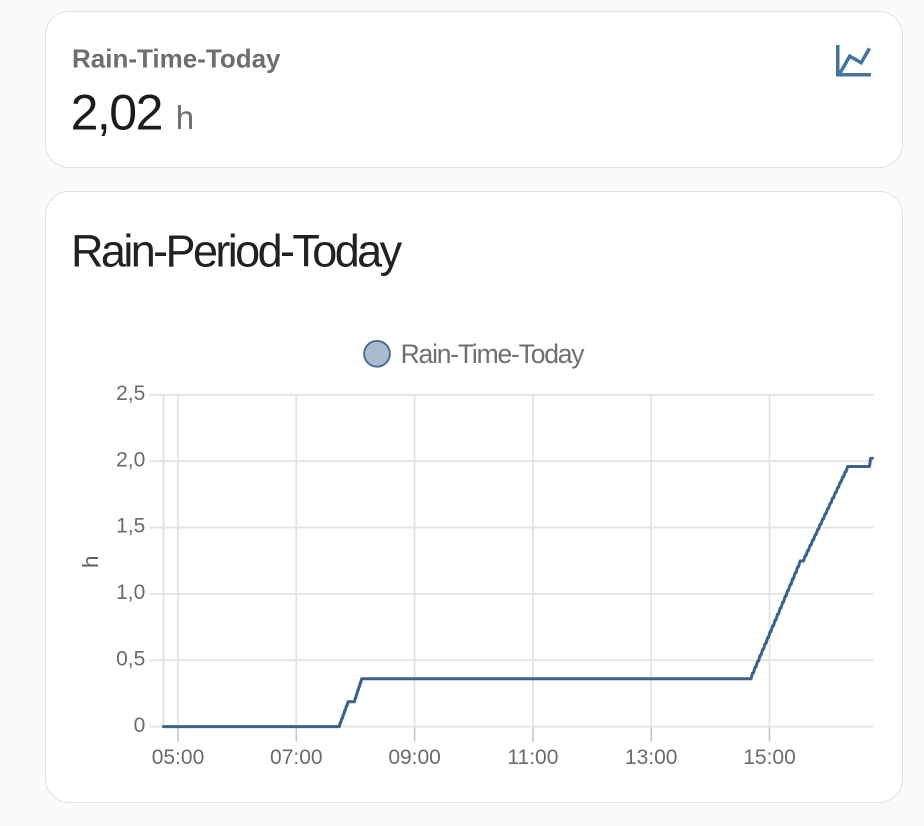 This screenshot has height=826, width=924. I want to click on svg-text: 2,0, so click(130, 459).